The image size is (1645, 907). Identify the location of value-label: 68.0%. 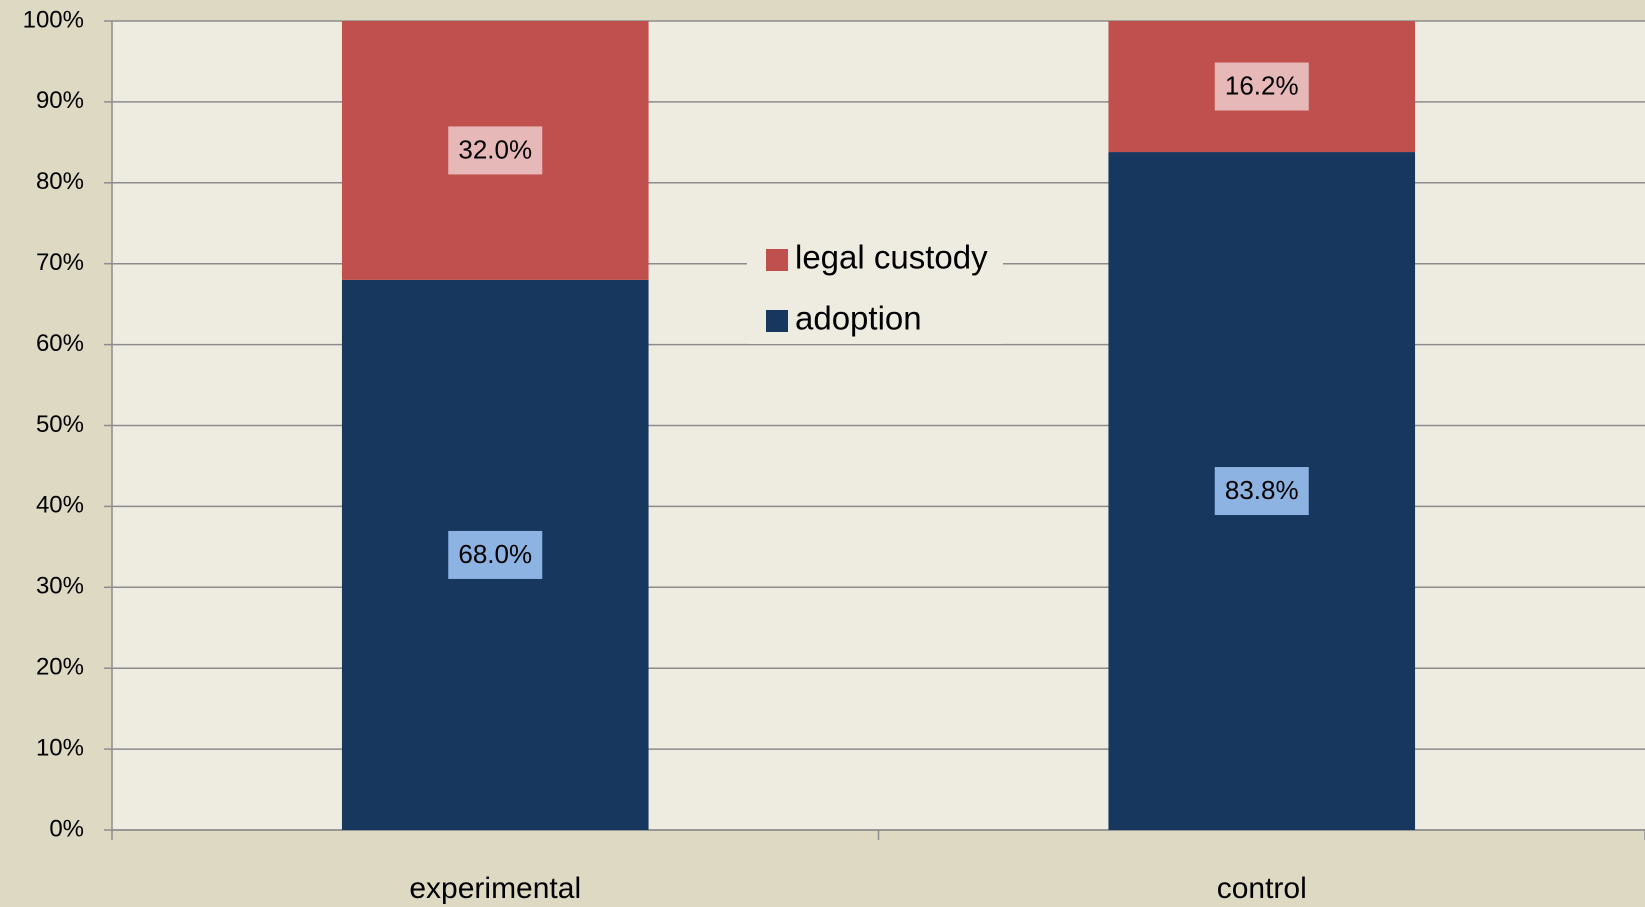
(495, 554).